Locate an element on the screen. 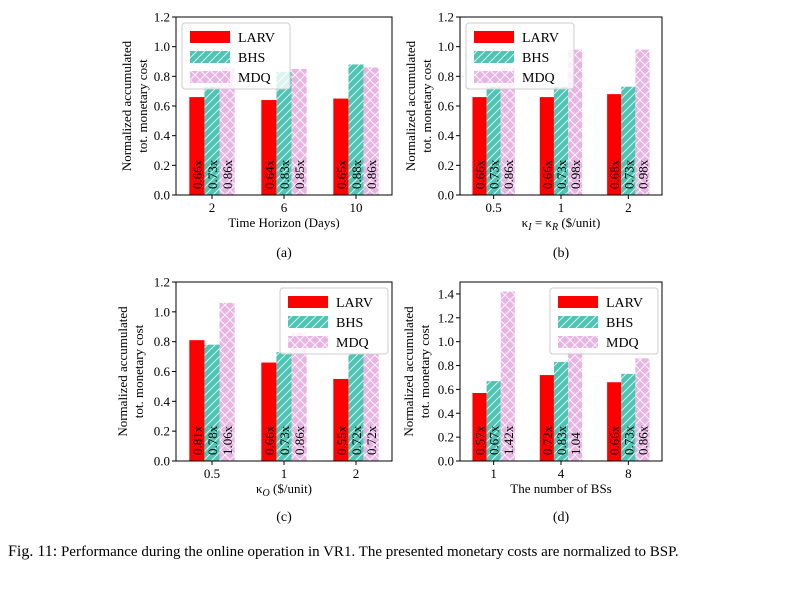 This screenshot has width=805, height=590. panel-label: (c) is located at coordinates (284, 517).